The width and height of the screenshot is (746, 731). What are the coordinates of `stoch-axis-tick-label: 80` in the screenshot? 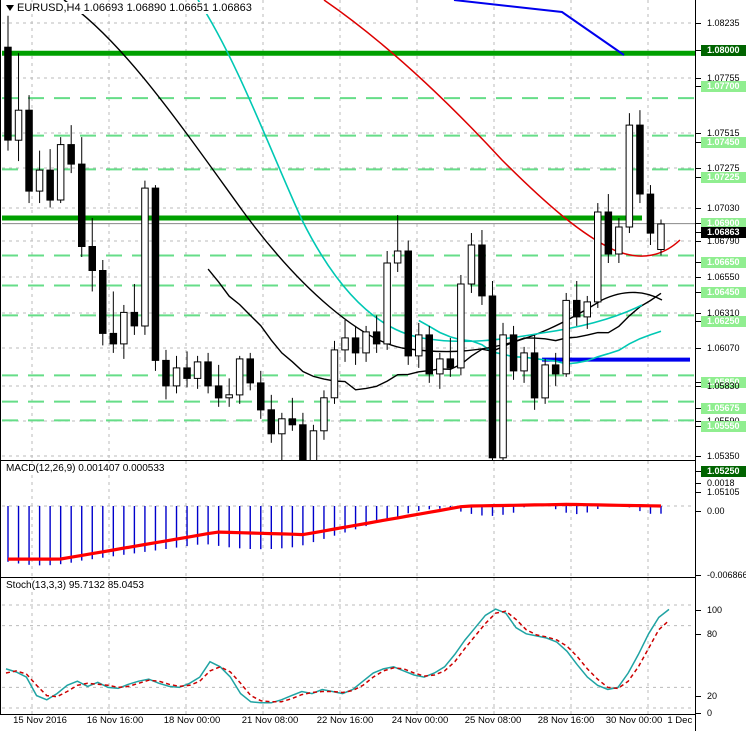 It's located at (712, 634).